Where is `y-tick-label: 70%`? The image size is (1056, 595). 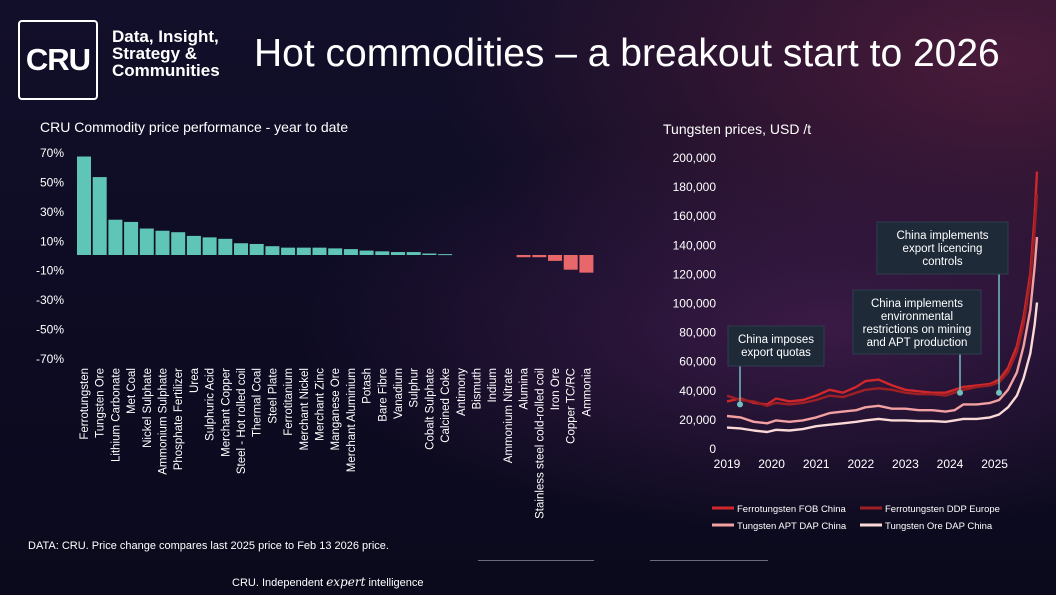
y-tick-label: 70% is located at coordinates (52, 153).